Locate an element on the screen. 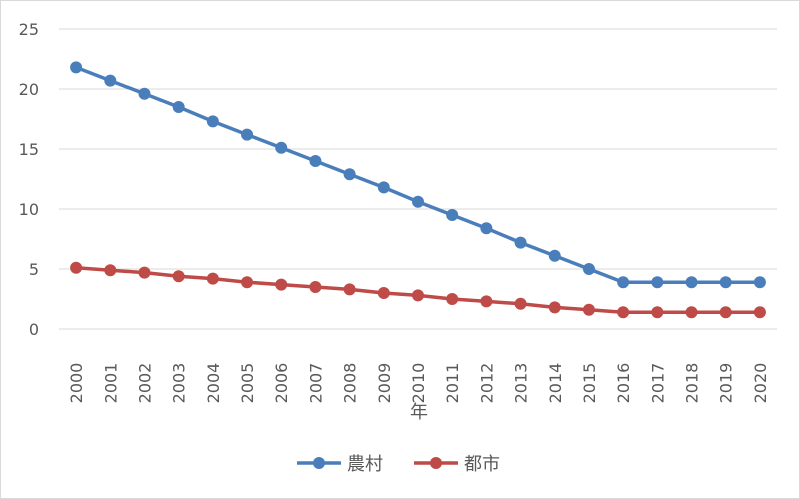 The height and width of the screenshot is (499, 800). x-tick-label: 2014 is located at coordinates (555, 383).